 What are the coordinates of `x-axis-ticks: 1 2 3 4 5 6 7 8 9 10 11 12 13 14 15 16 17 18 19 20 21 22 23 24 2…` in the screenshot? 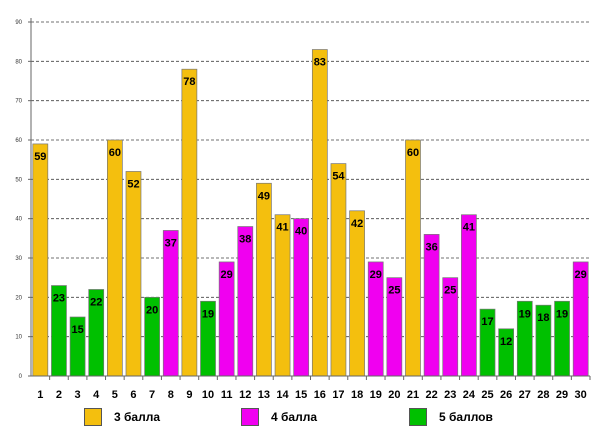 It's located at (314, 388).